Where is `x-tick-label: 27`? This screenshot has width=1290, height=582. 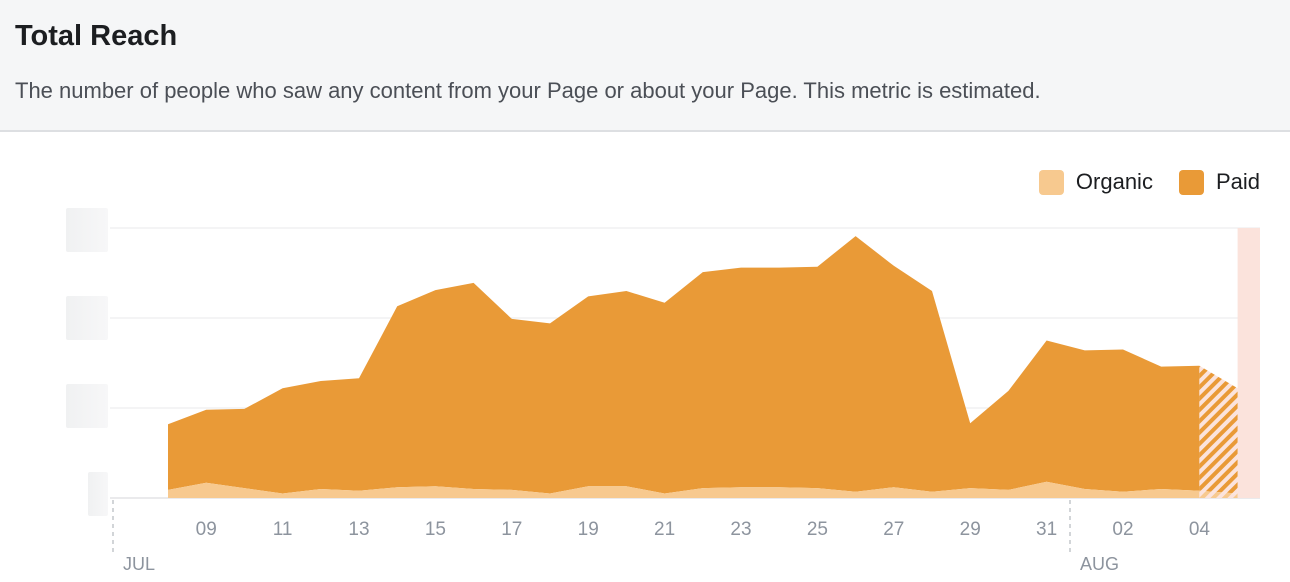 x-tick-label: 27 is located at coordinates (893, 529).